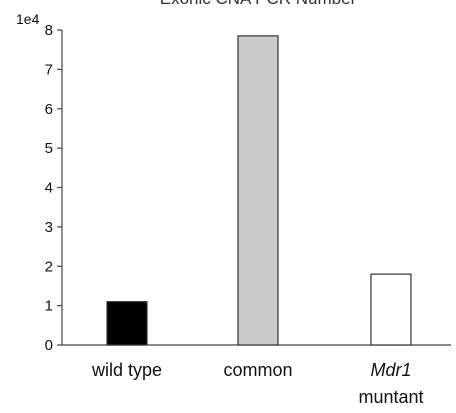 Image resolution: width=456 pixels, height=413 pixels. Describe the element at coordinates (390, 397) in the screenshot. I see `x-category-label-line2: muntant` at that location.